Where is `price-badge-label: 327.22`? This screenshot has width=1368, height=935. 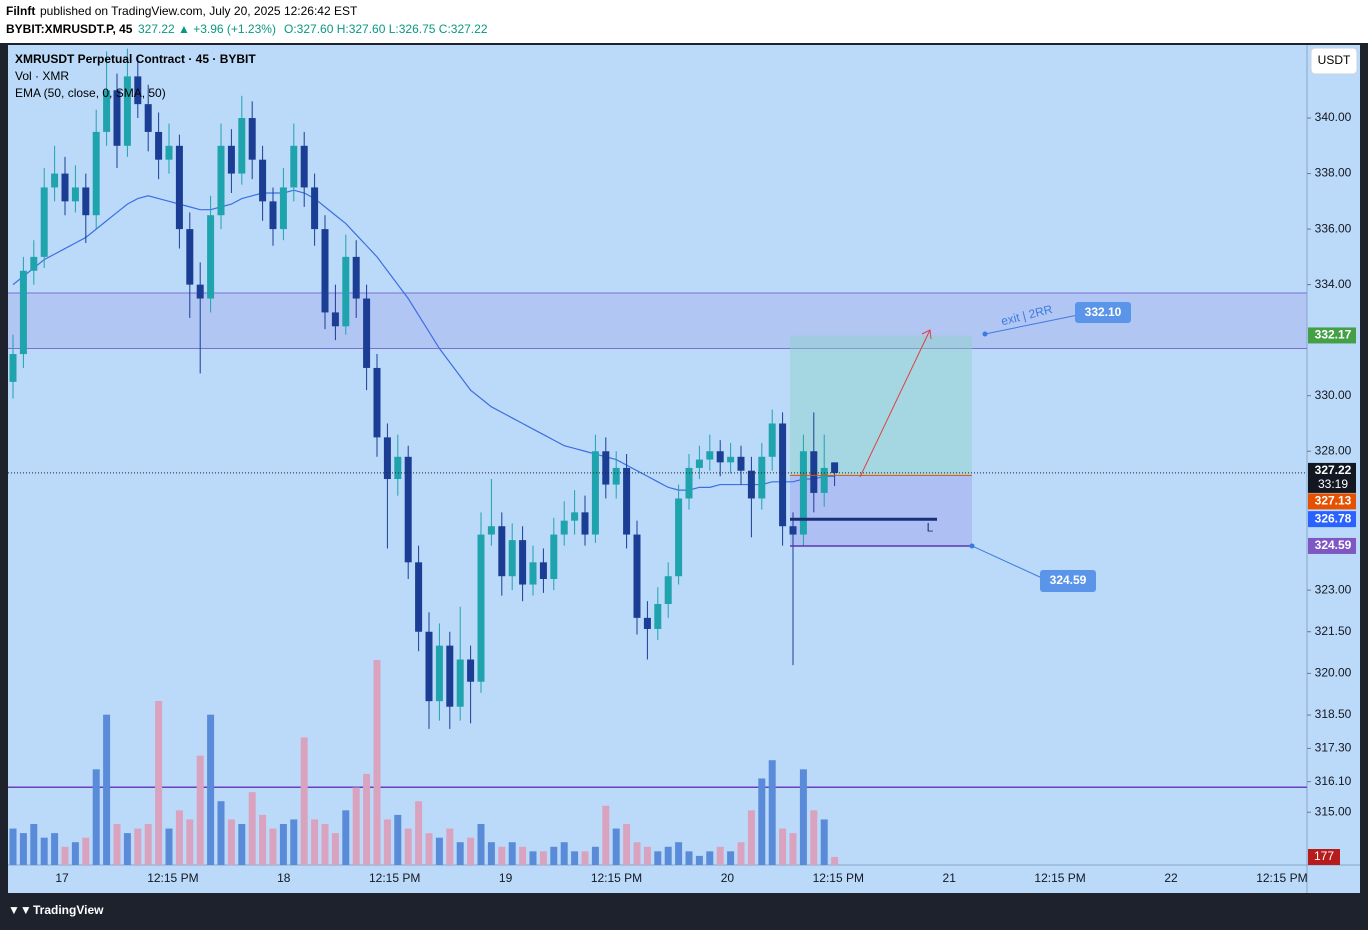 price-badge-label: 327.22 is located at coordinates (1333, 470).